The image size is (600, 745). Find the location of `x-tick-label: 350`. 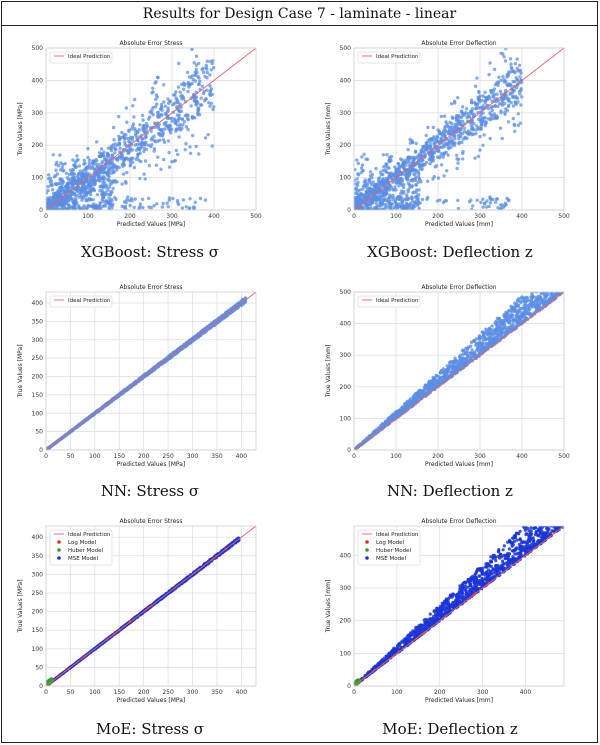

x-tick-label: 350 is located at coordinates (217, 456).